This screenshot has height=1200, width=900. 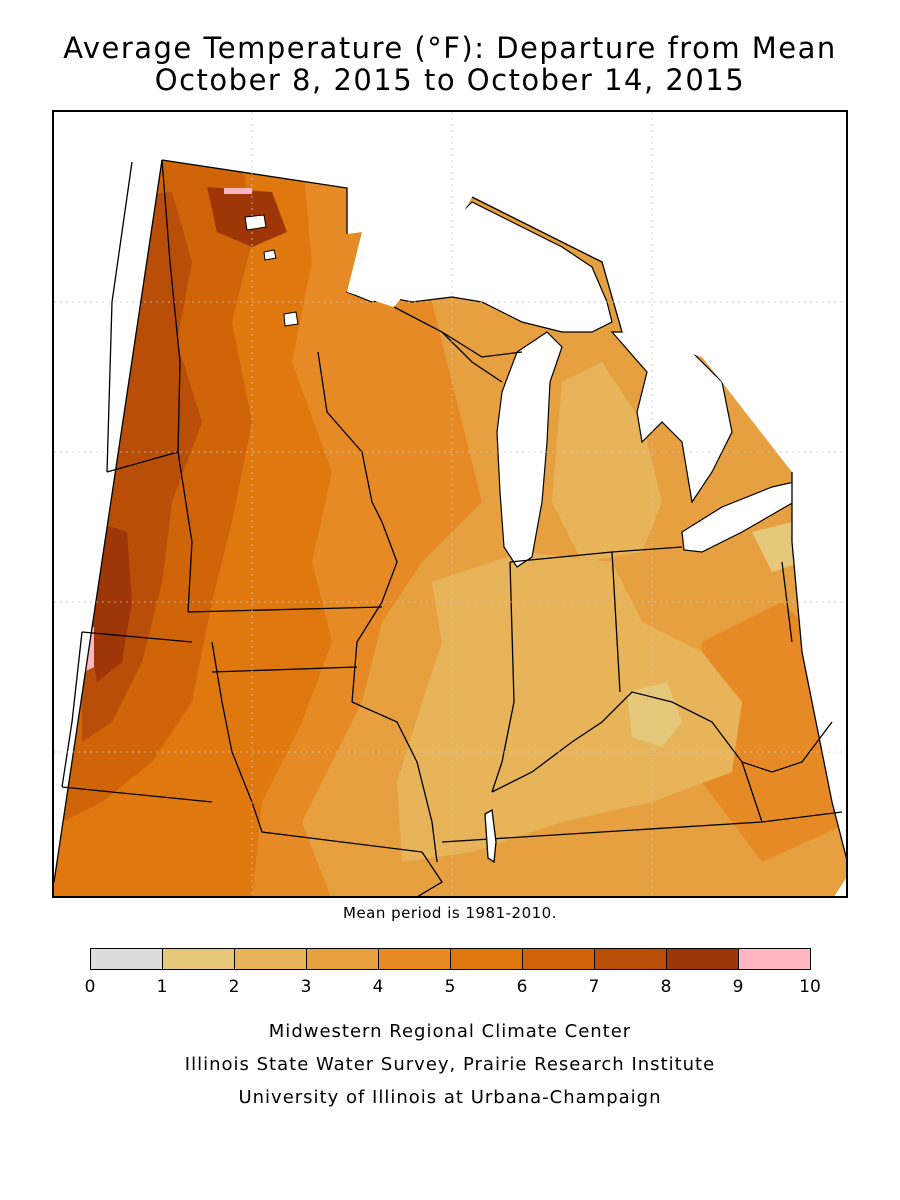 What do you see at coordinates (666, 987) in the screenshot?
I see `legend-tick-label: 8` at bounding box center [666, 987].